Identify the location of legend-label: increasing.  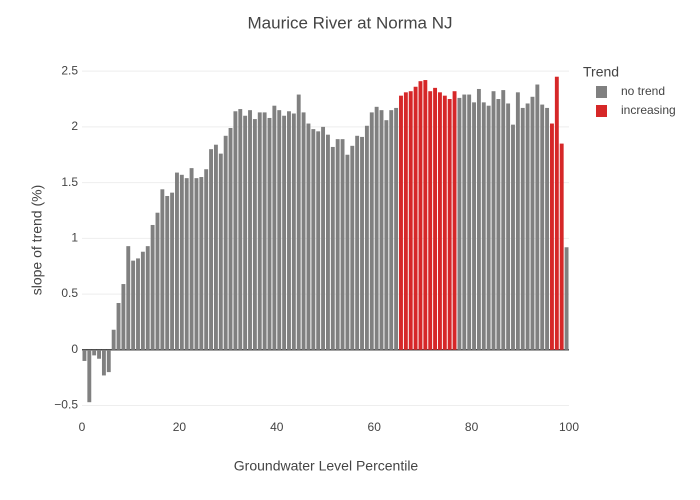
(648, 110).